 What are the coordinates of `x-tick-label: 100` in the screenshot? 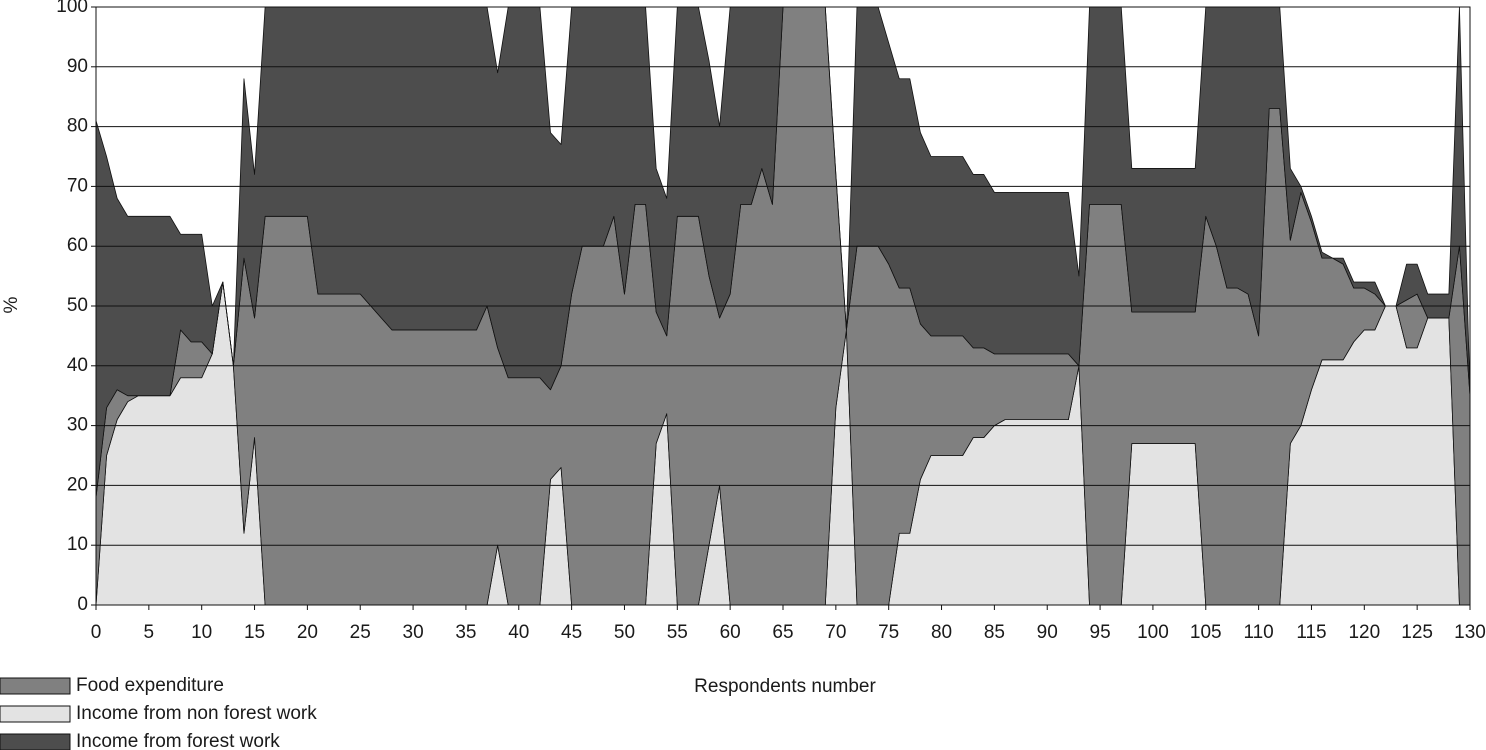 It's located at (1153, 632).